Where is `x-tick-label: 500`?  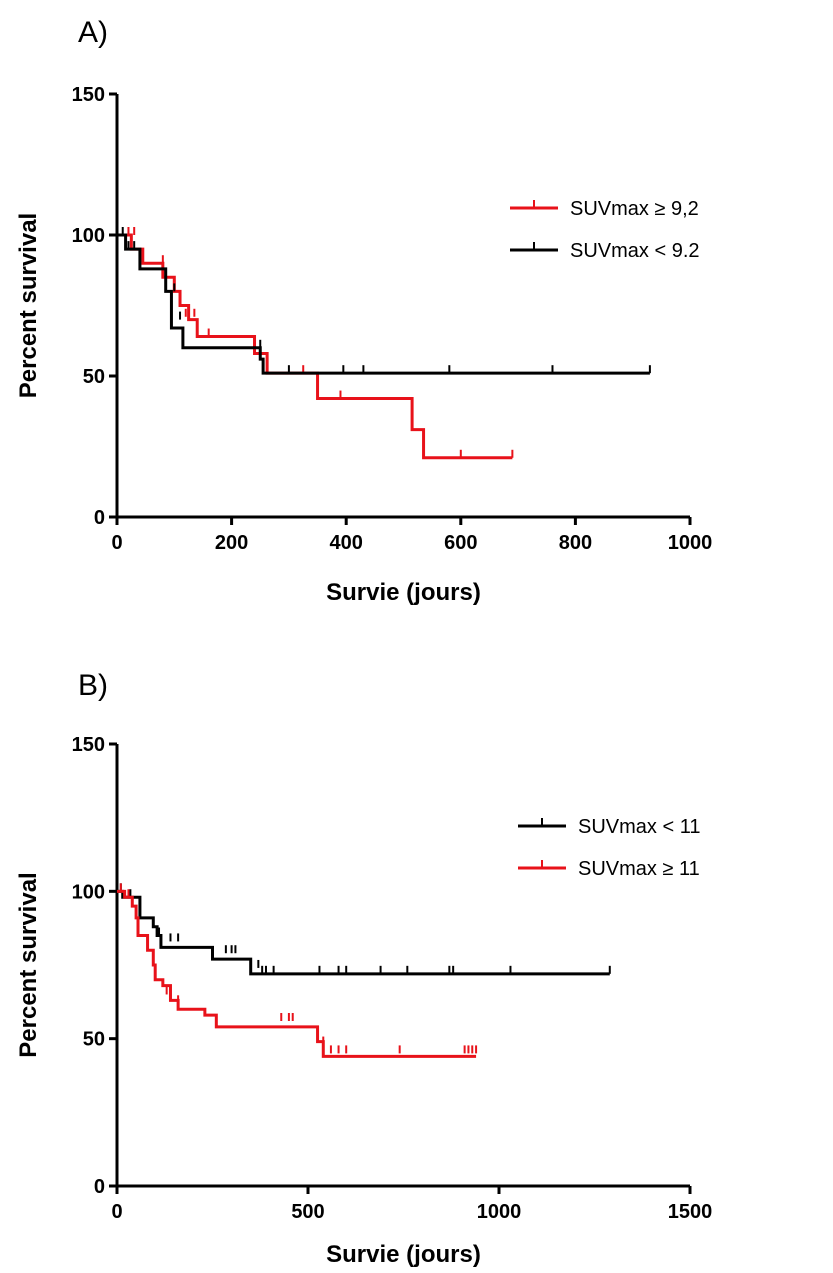
x-tick-label: 500 is located at coordinates (307, 1212).